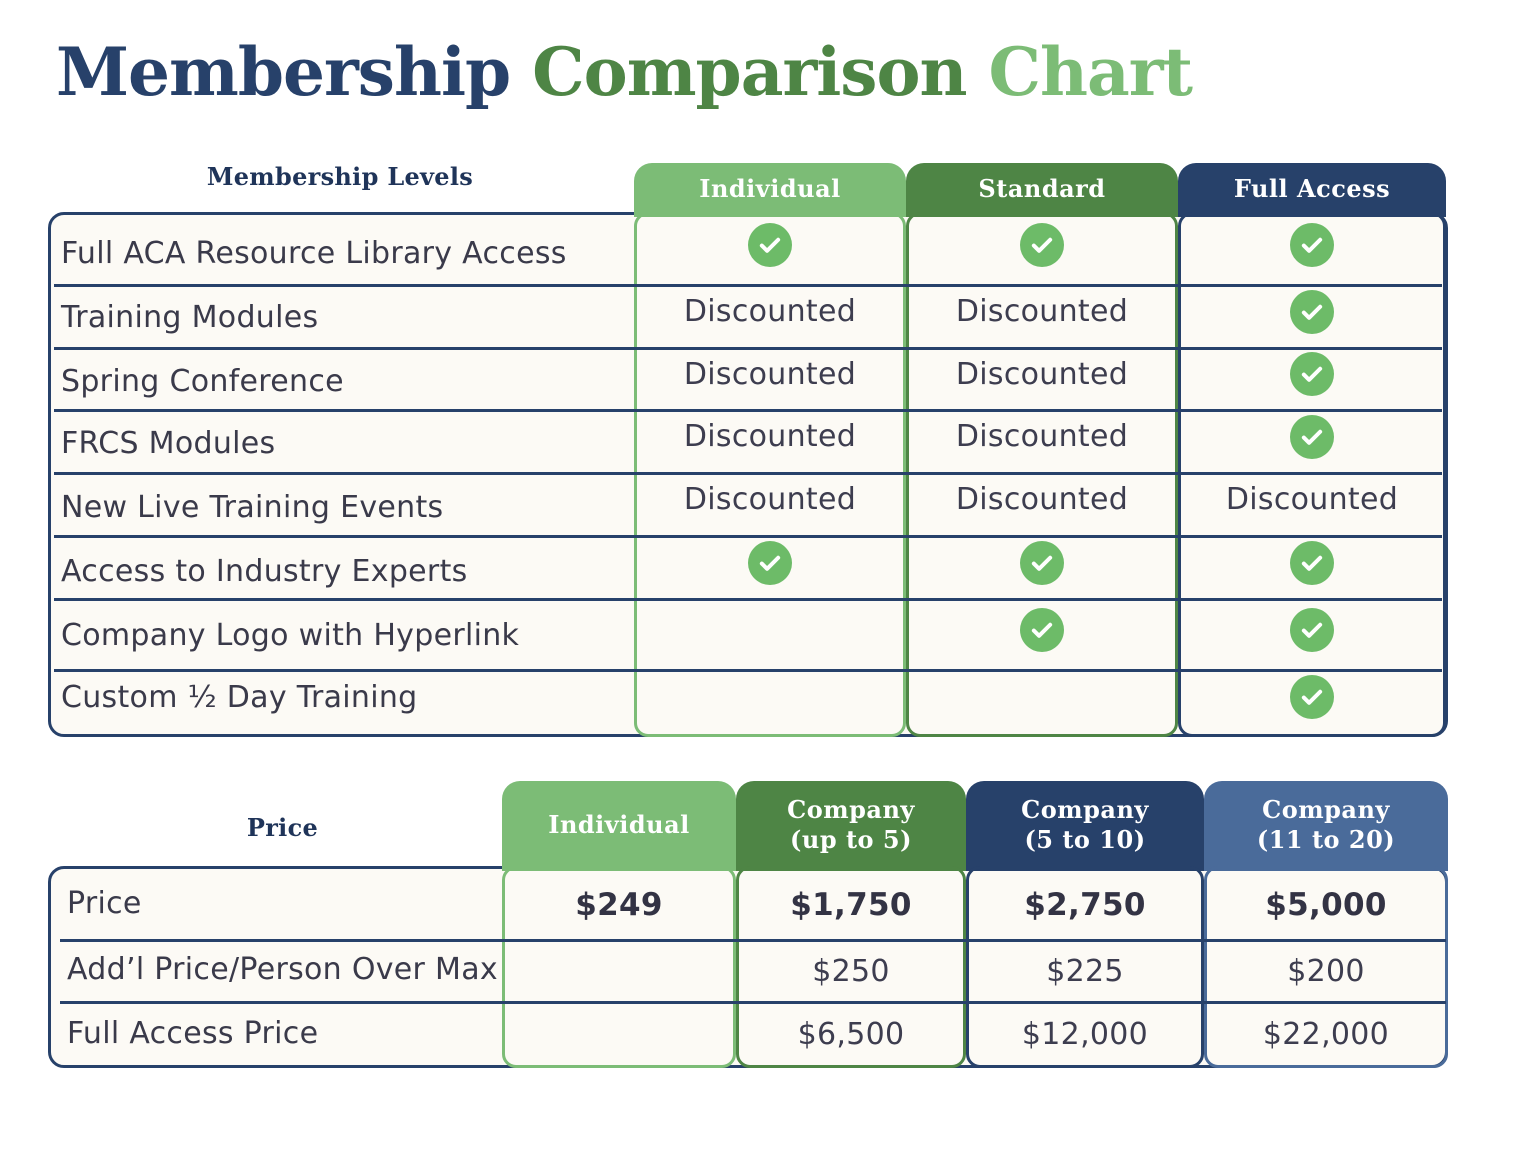 This screenshot has width=1513, height=1155. I want to click on column-header-standard: Standard, so click(1042, 190).